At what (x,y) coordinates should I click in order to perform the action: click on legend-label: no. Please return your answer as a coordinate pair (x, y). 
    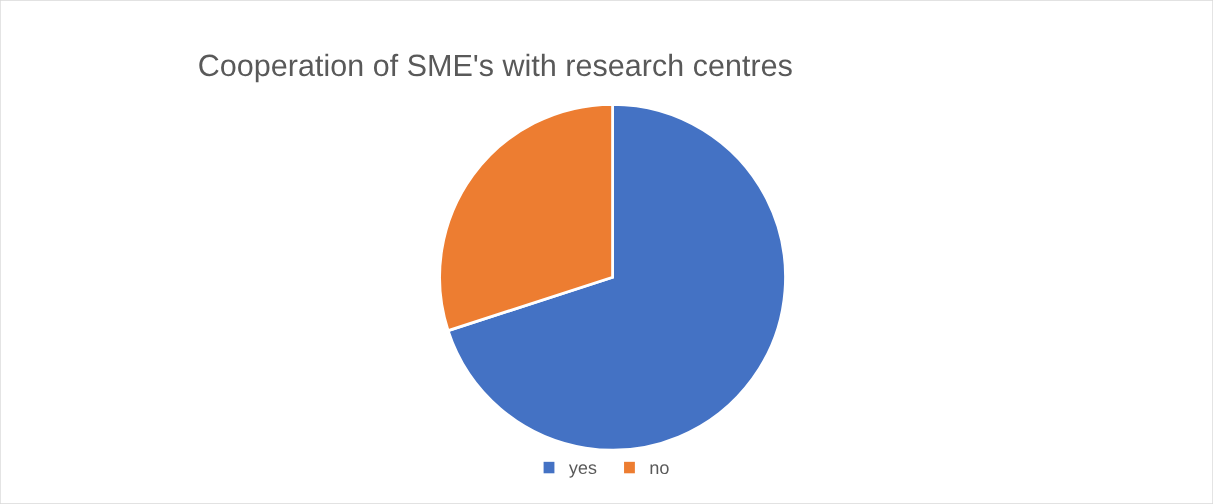
    Looking at the image, I should click on (659, 469).